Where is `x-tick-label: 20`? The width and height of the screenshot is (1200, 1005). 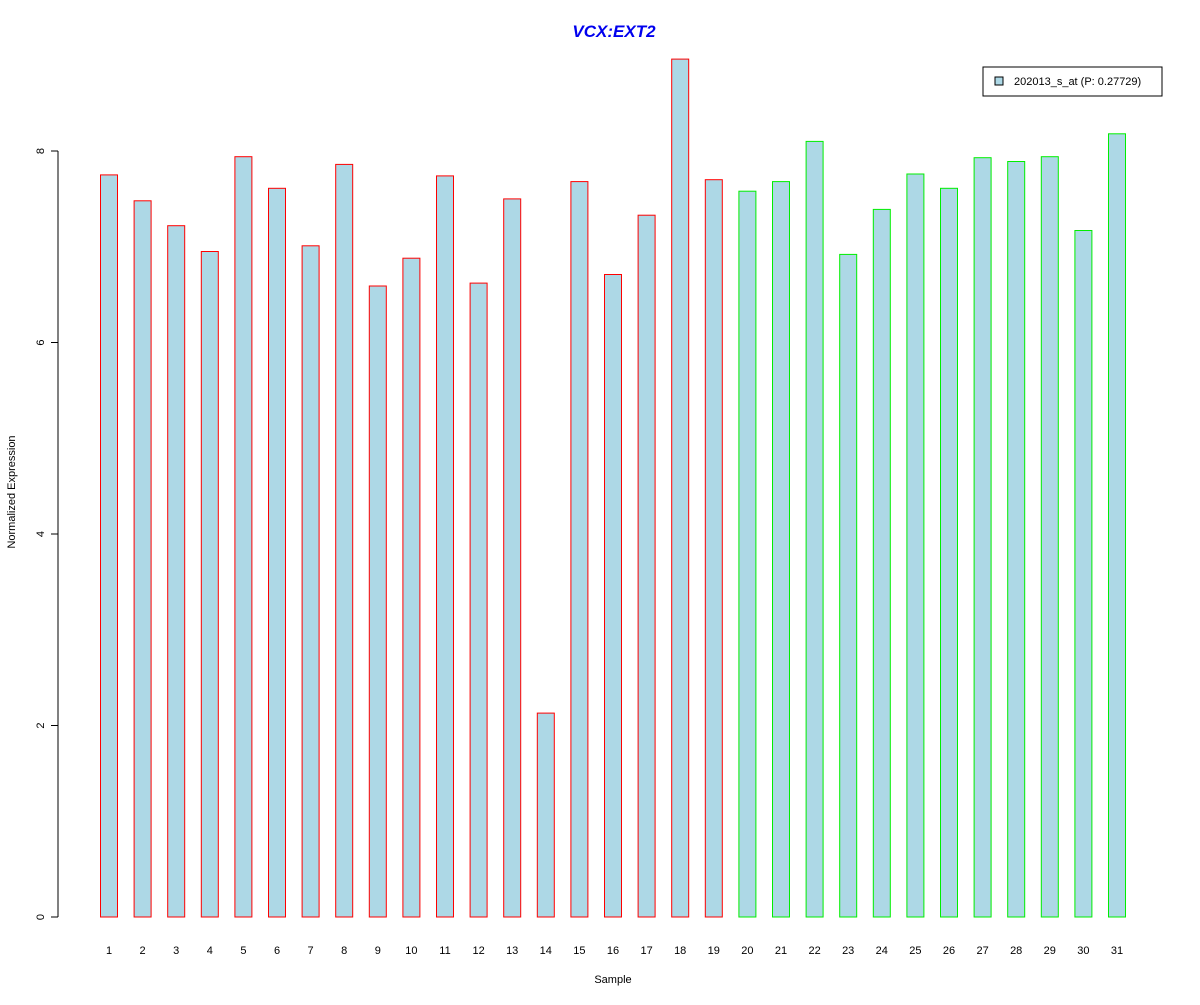 x-tick-label: 20 is located at coordinates (747, 951).